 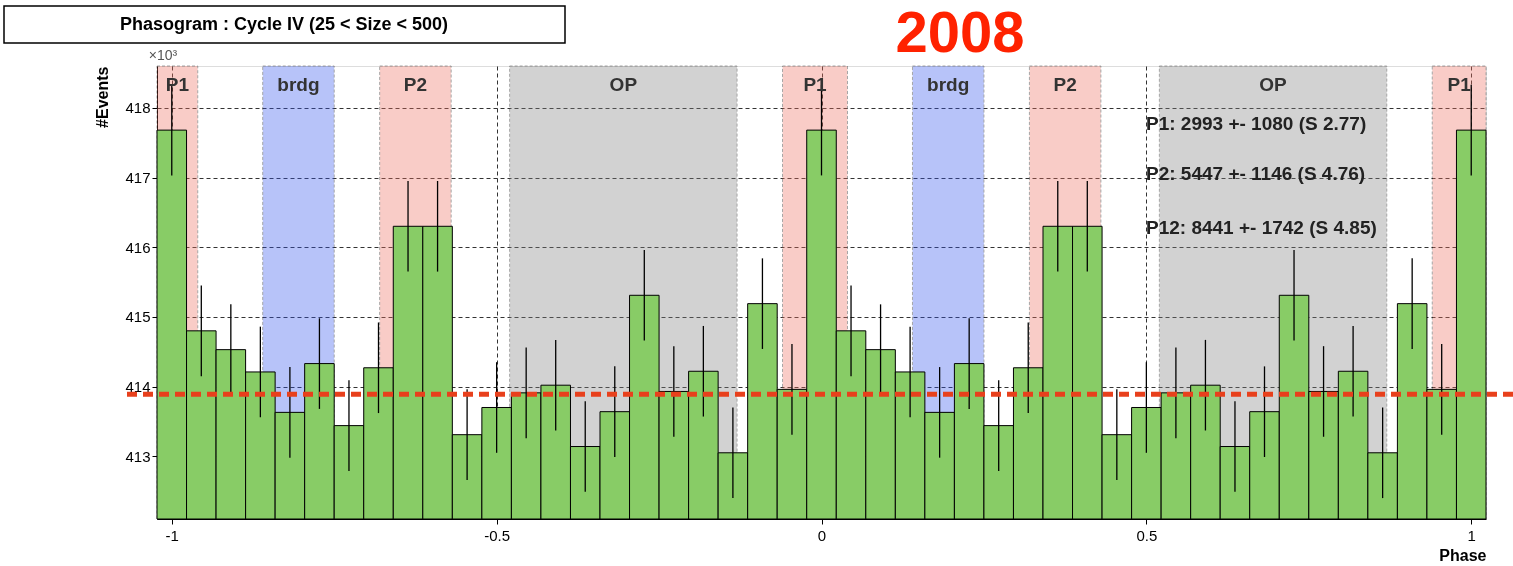 I want to click on x-tick-label: -1, so click(x=172, y=535).